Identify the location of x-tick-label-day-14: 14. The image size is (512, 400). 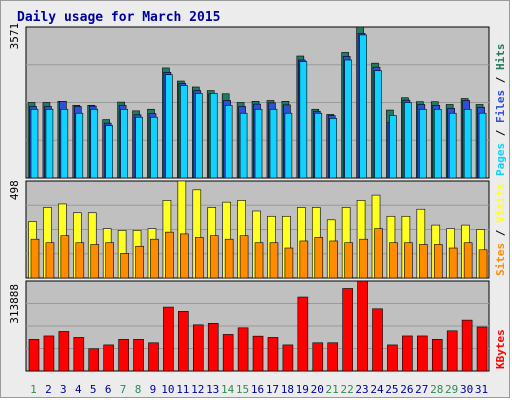
(228, 389).